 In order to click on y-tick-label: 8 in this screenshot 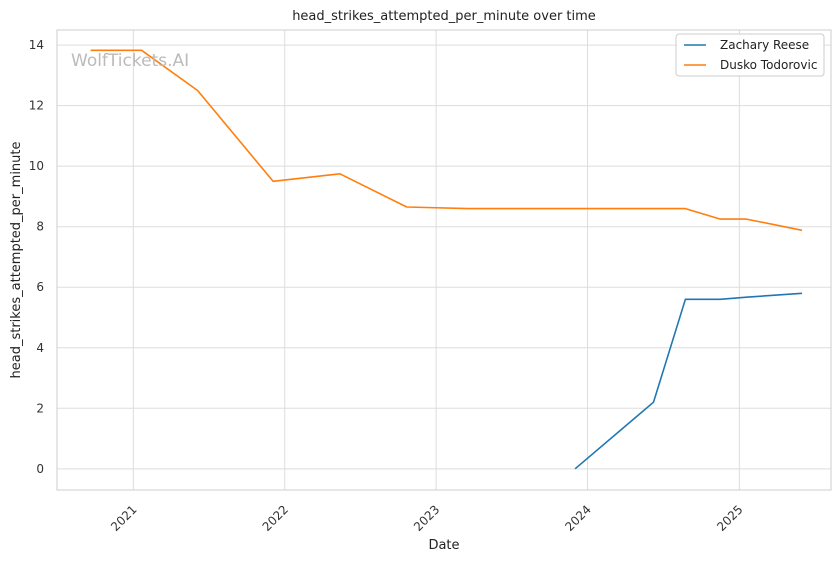, I will do `click(40, 227)`.